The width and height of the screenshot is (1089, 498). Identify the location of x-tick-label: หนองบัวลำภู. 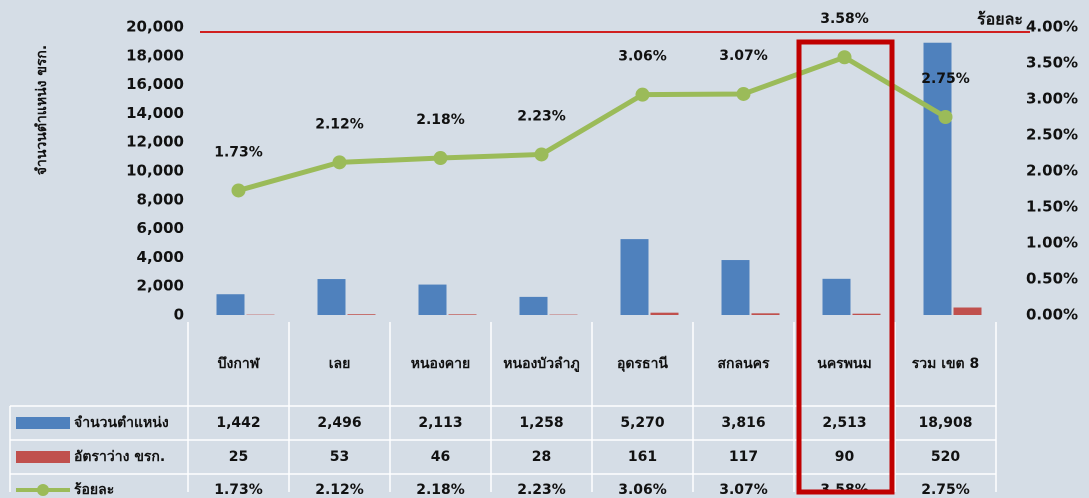
(541, 364).